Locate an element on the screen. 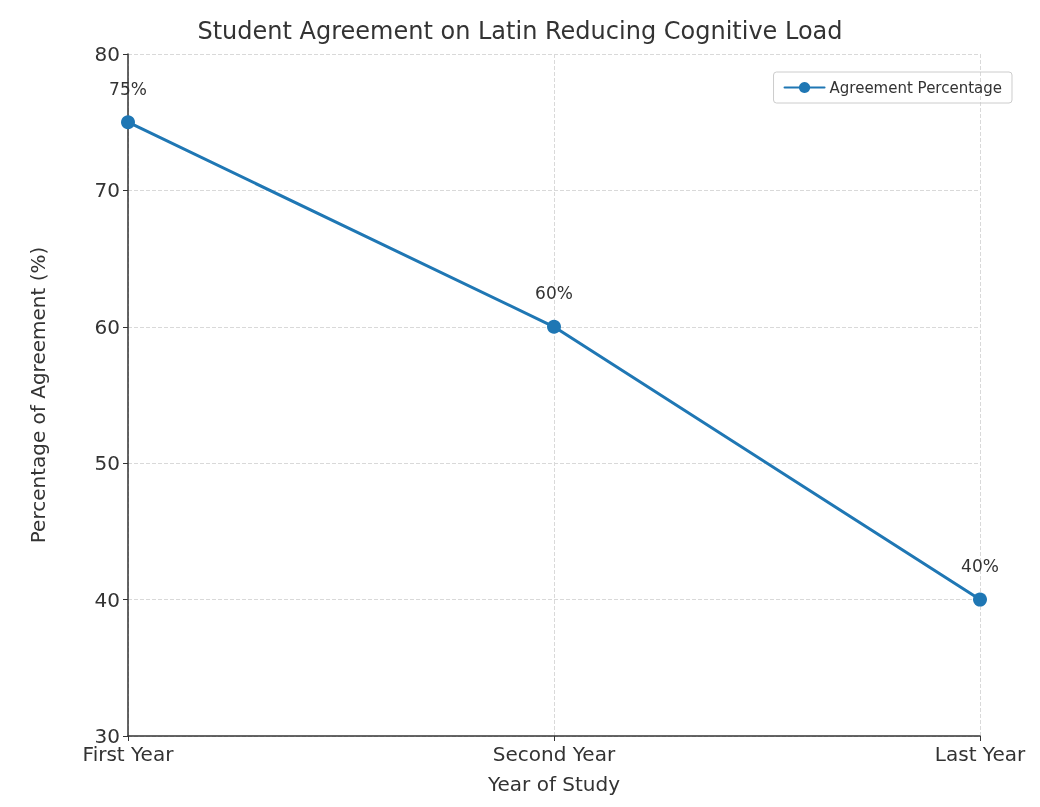 This screenshot has height=807, width=1040. y-tick-label: 60 is located at coordinates (107, 326).